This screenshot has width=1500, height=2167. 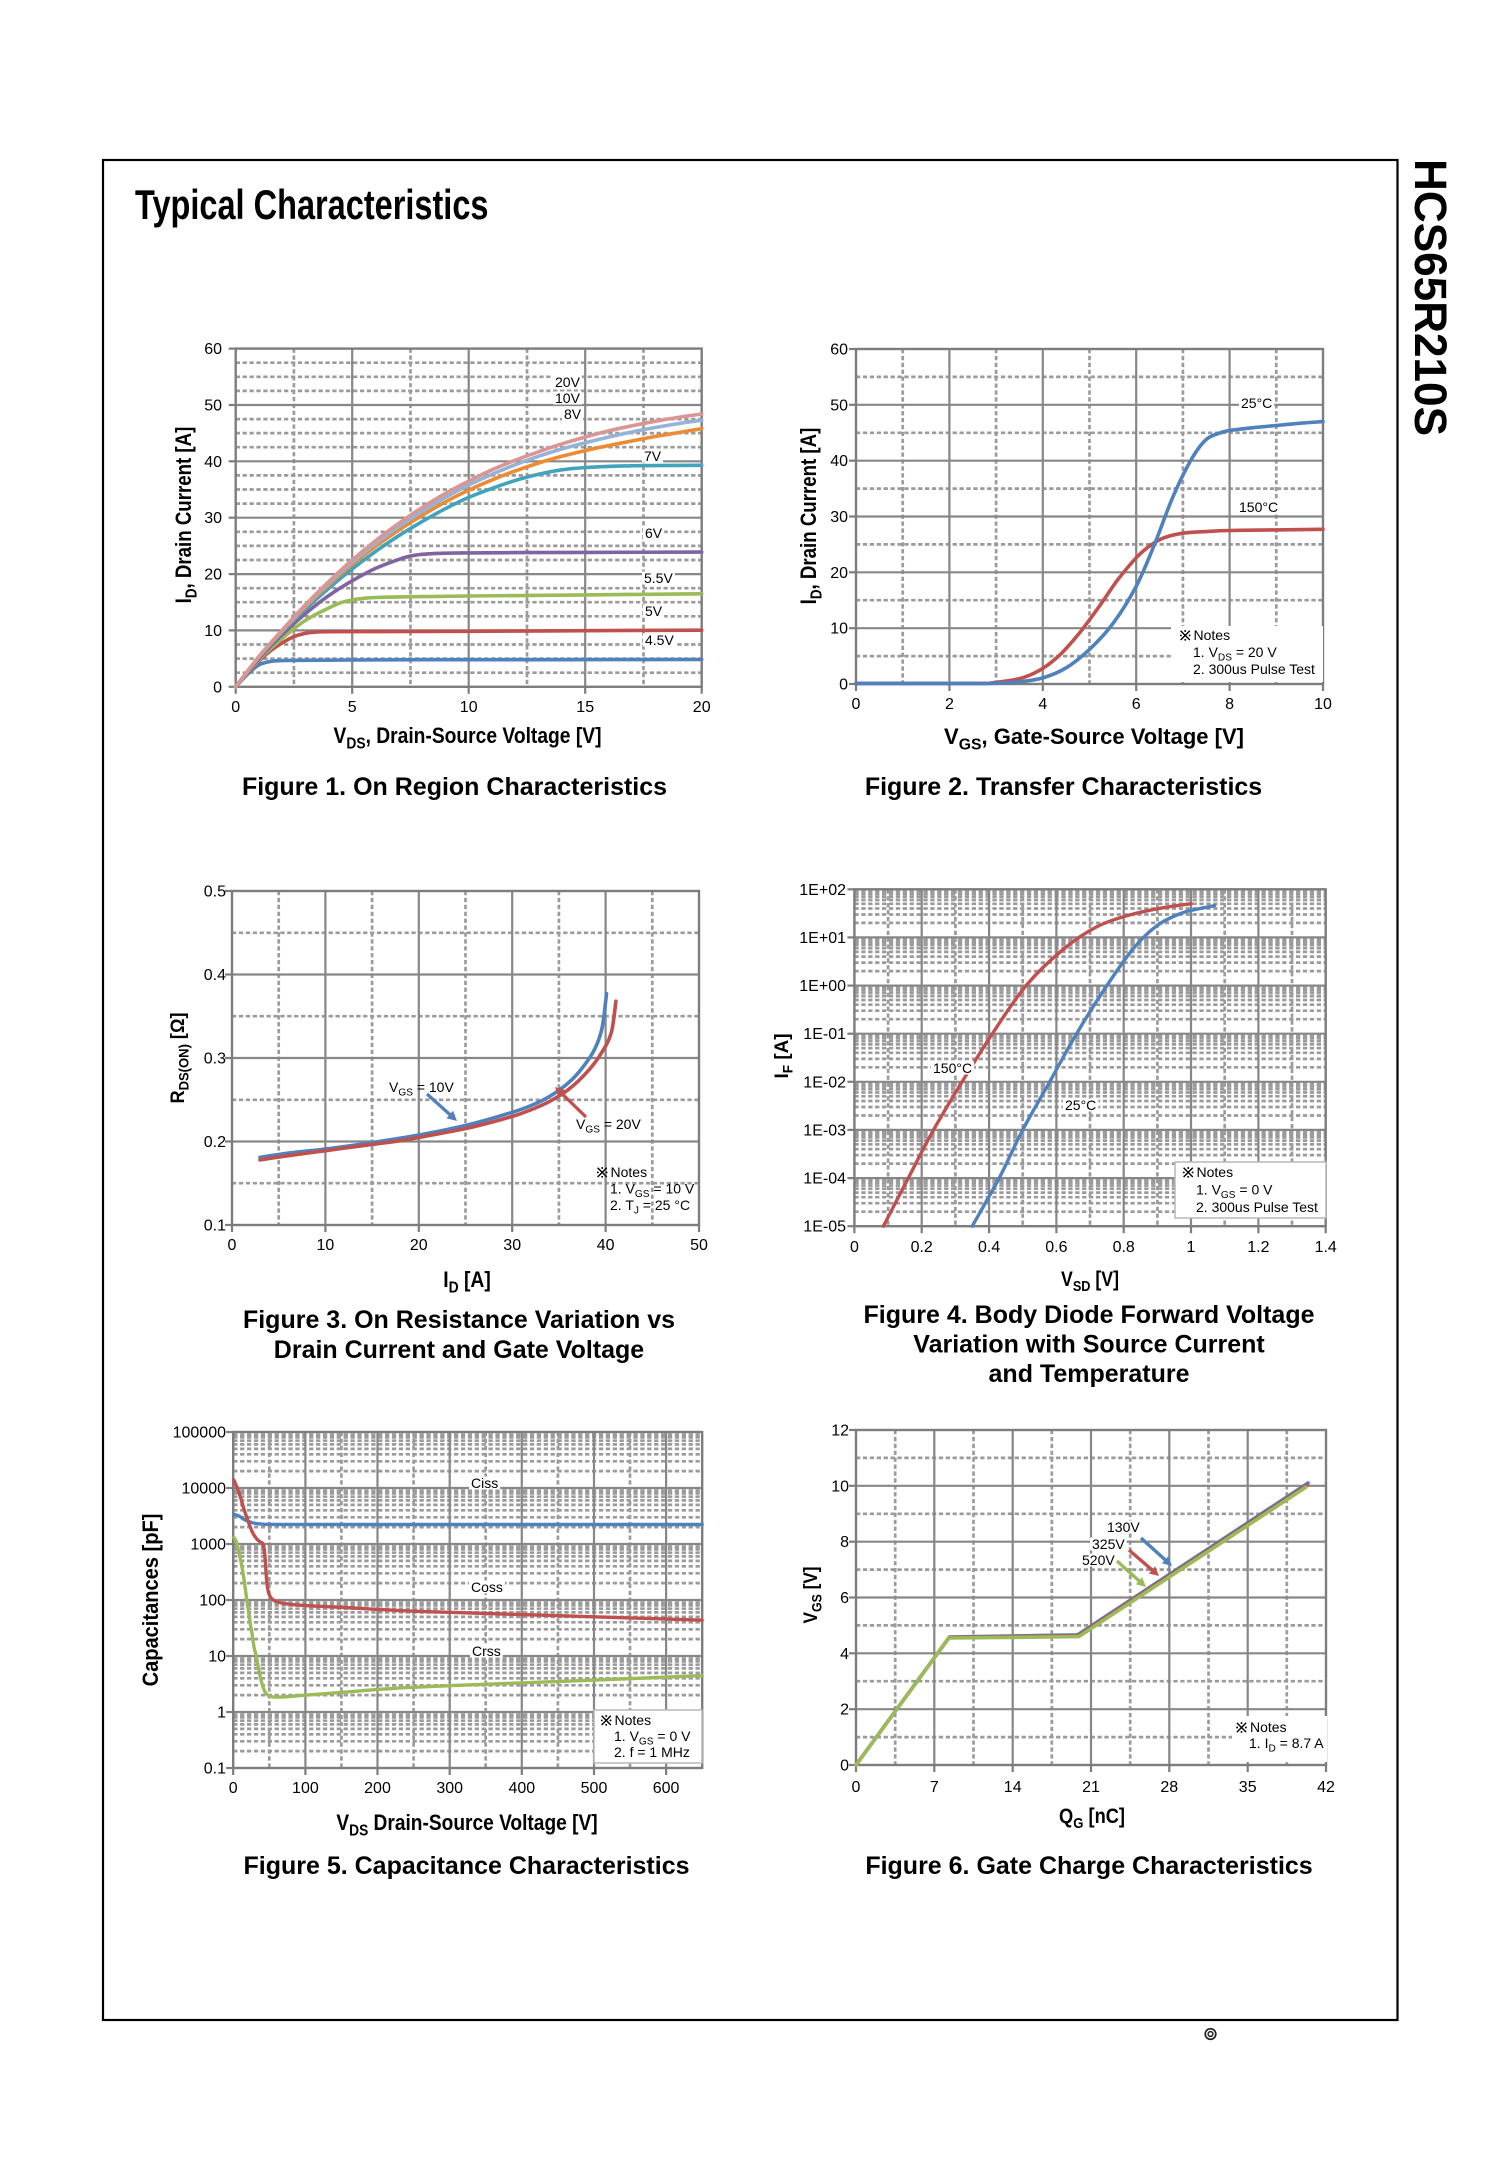 What do you see at coordinates (822, 890) in the screenshot?
I see `svg-text: 1E+02` at bounding box center [822, 890].